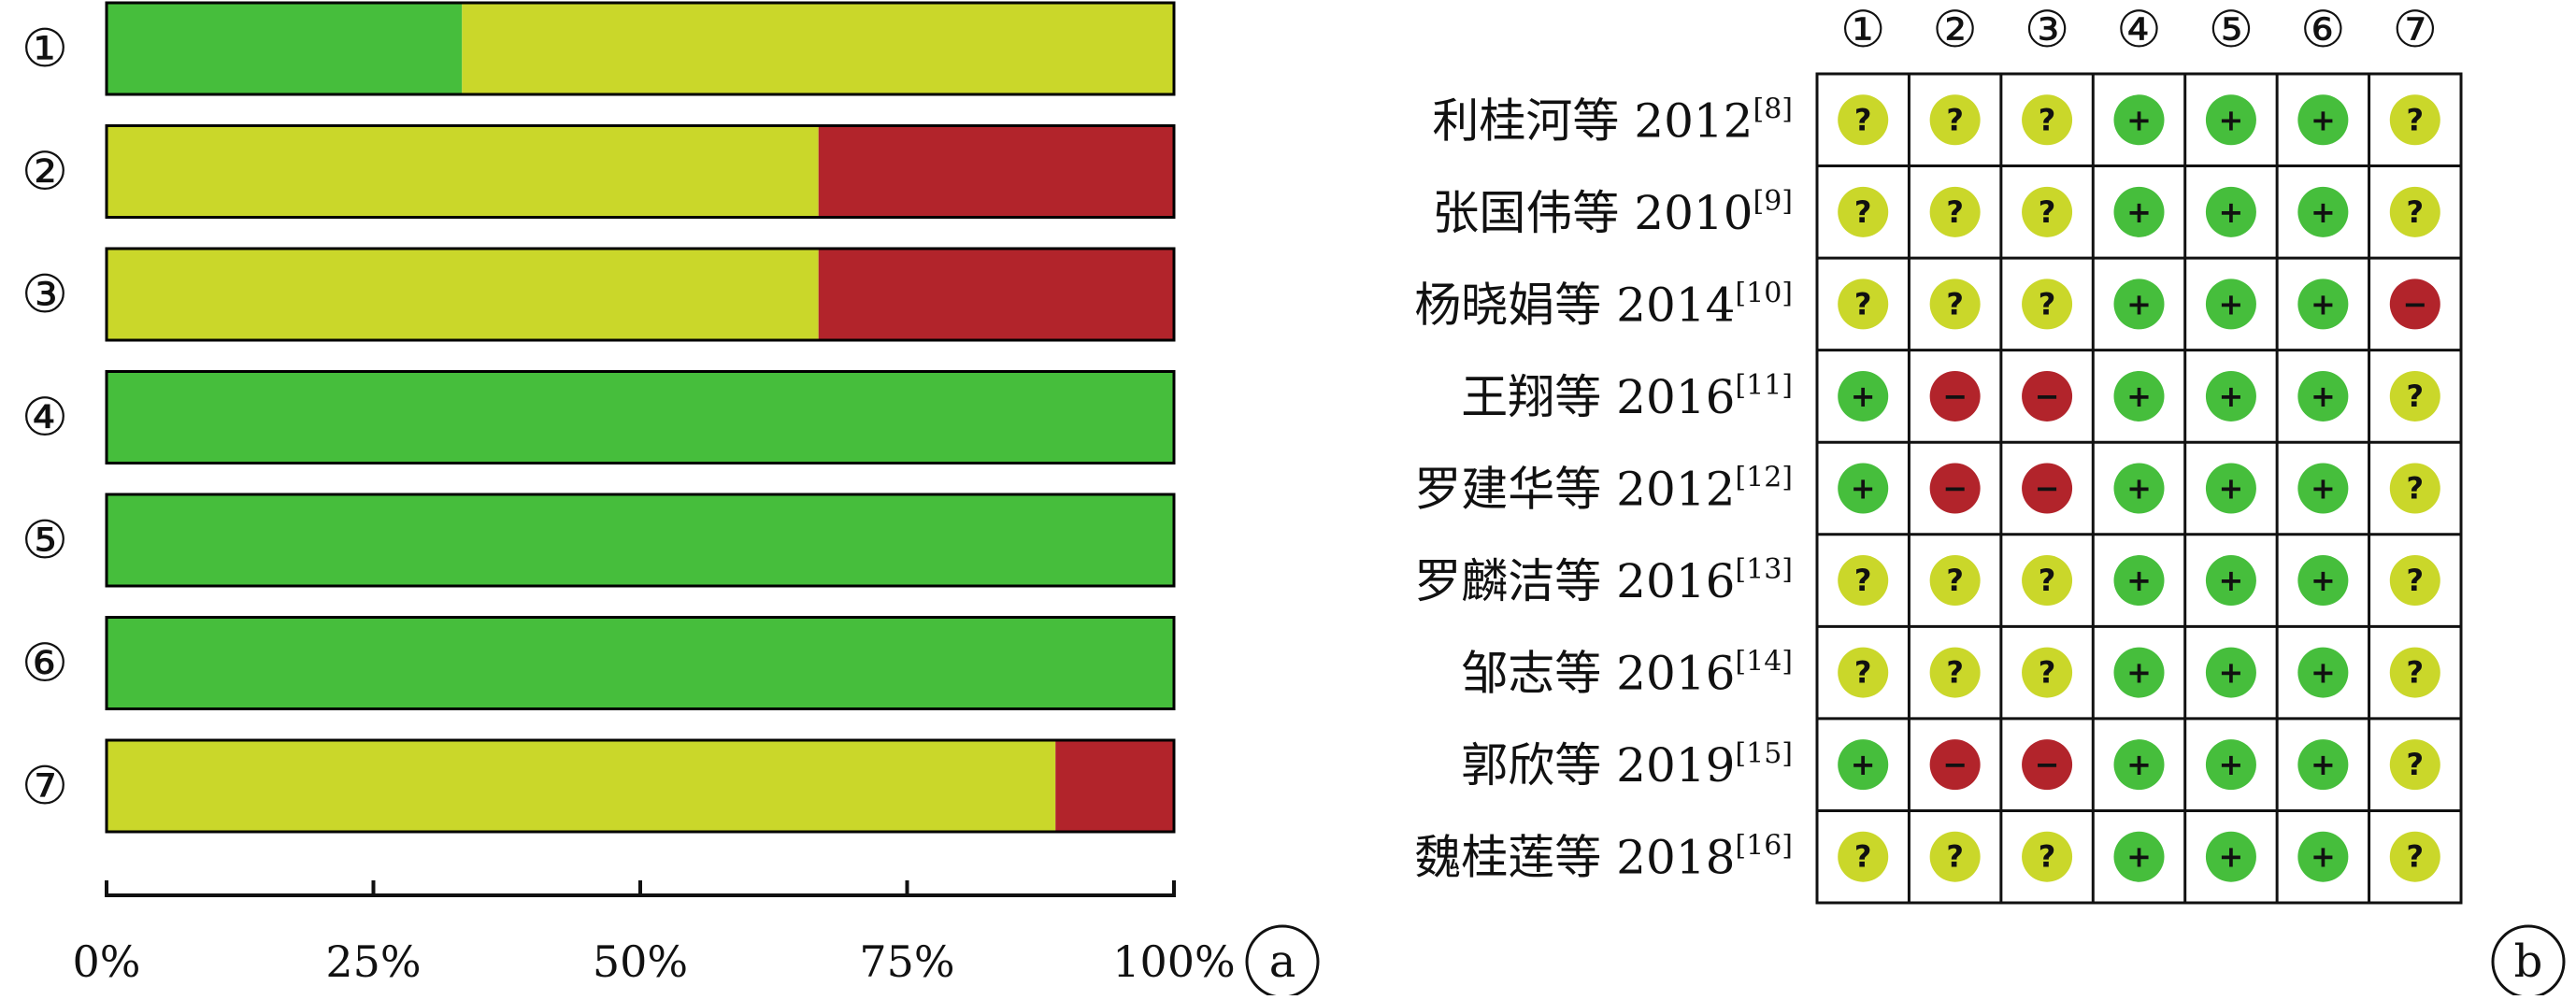  What do you see at coordinates (1574, 305) in the screenshot?
I see `study-name: 杨晓娟等 2014` at bounding box center [1574, 305].